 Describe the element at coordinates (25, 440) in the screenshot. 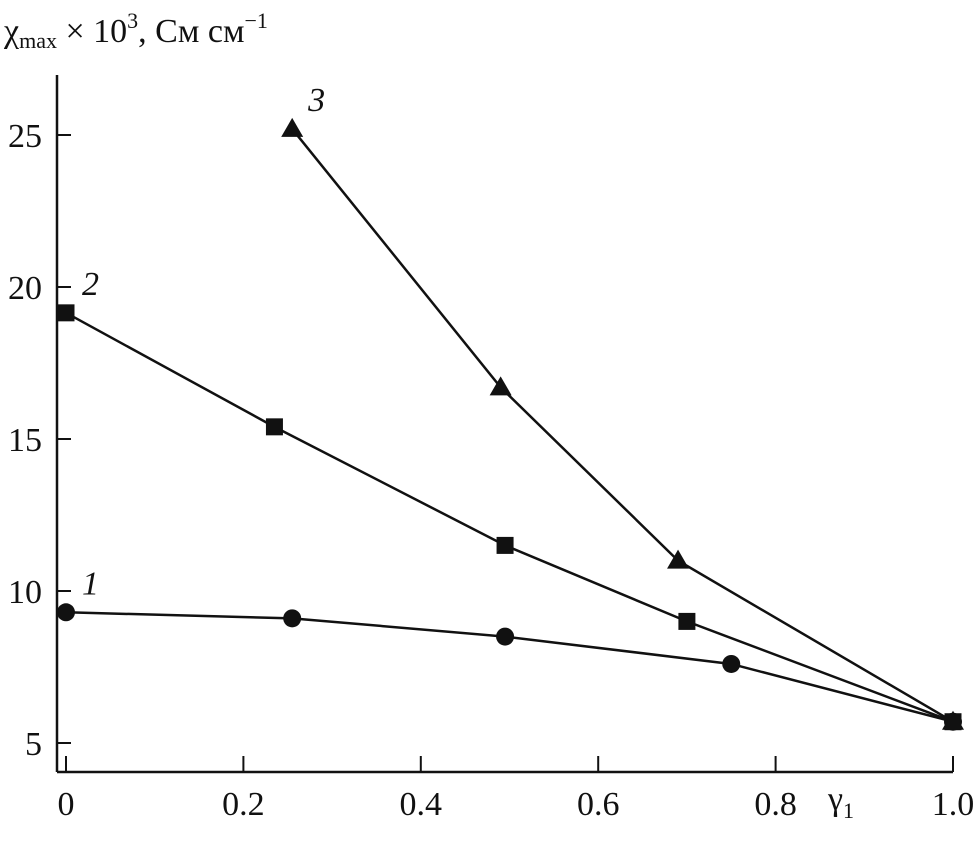

I see `y-tick-label: 15` at that location.